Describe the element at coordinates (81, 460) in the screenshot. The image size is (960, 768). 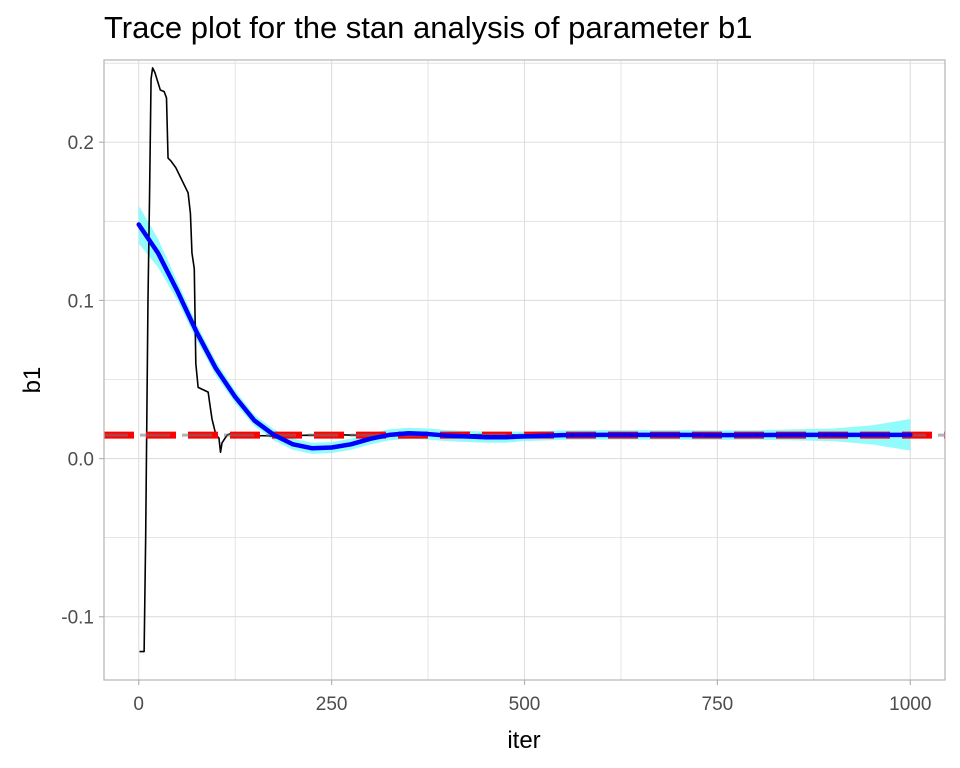
I see `y-tick-label: 0.0` at that location.